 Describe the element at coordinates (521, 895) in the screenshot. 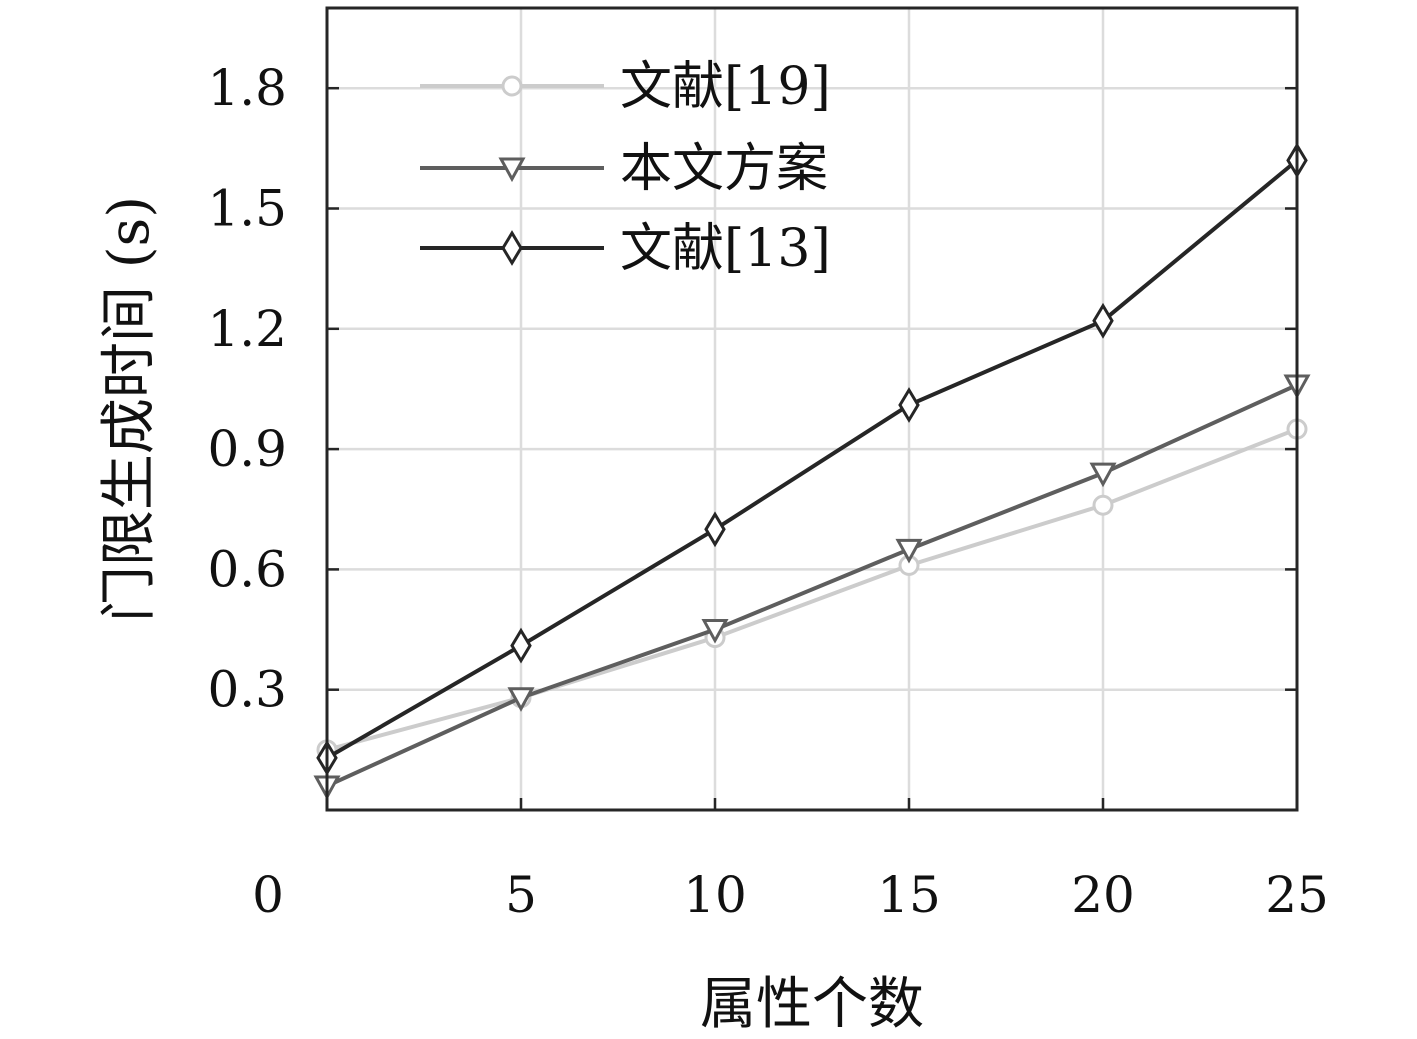

I see `x-tick-label: 5` at that location.